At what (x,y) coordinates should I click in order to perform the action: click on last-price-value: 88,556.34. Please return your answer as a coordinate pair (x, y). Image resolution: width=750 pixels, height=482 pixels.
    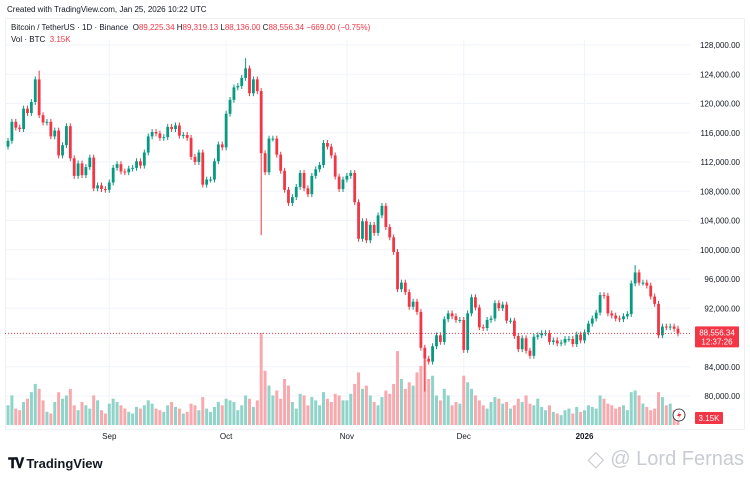
    Looking at the image, I should click on (717, 332).